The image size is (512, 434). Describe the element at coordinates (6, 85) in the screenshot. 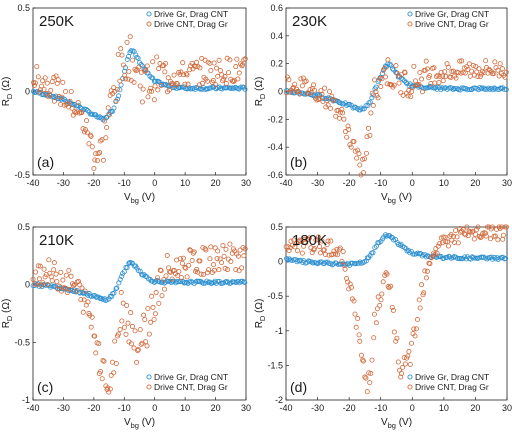

I see `y-axis-label-unit: (Ω)` at that location.